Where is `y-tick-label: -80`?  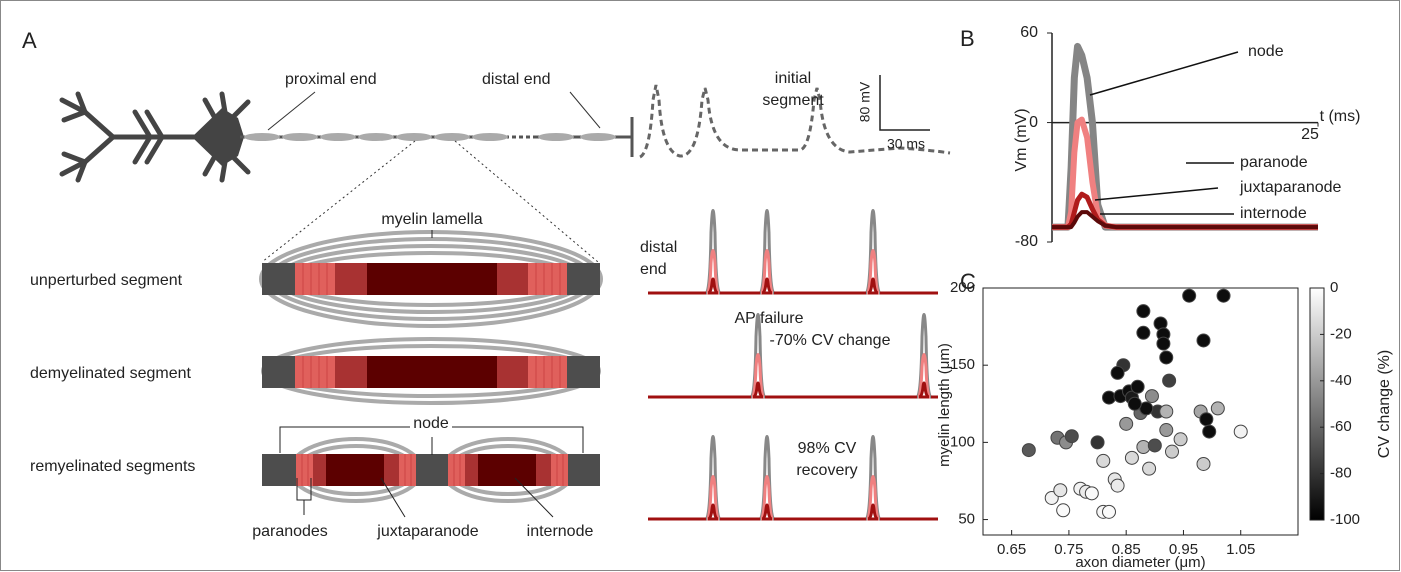
y-tick-label: -80 is located at coordinates (1026, 241).